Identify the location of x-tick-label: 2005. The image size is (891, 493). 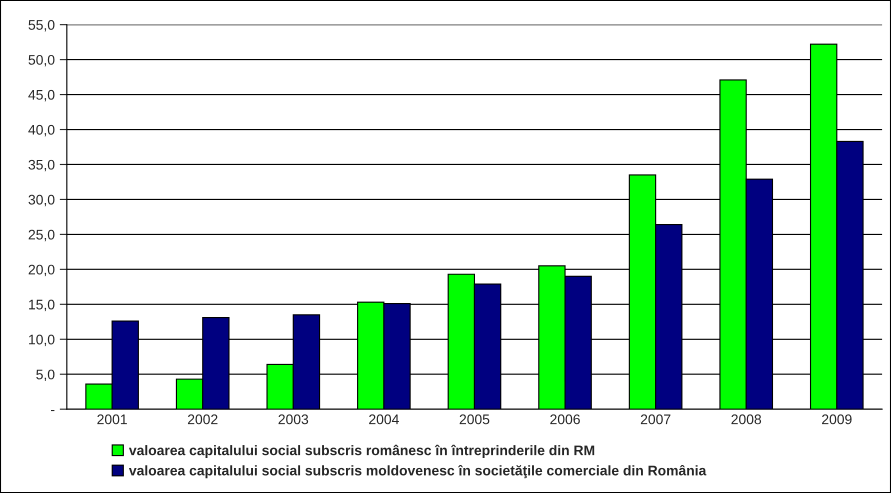
(475, 419).